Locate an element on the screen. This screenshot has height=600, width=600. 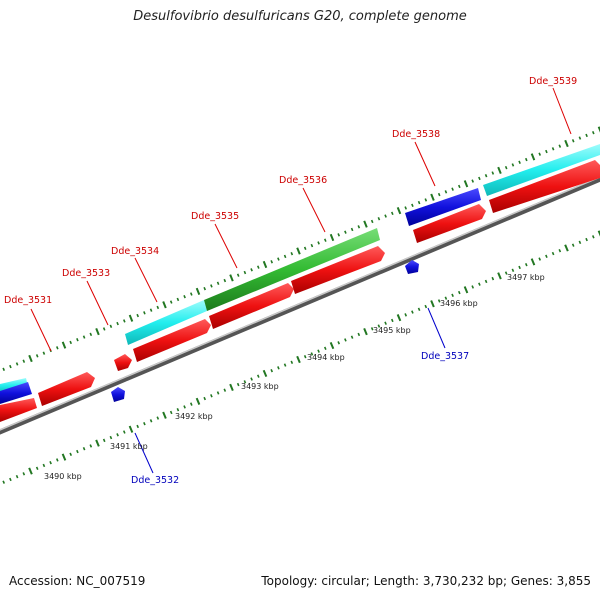
blue-cds-left is located at coordinates (16, 393).